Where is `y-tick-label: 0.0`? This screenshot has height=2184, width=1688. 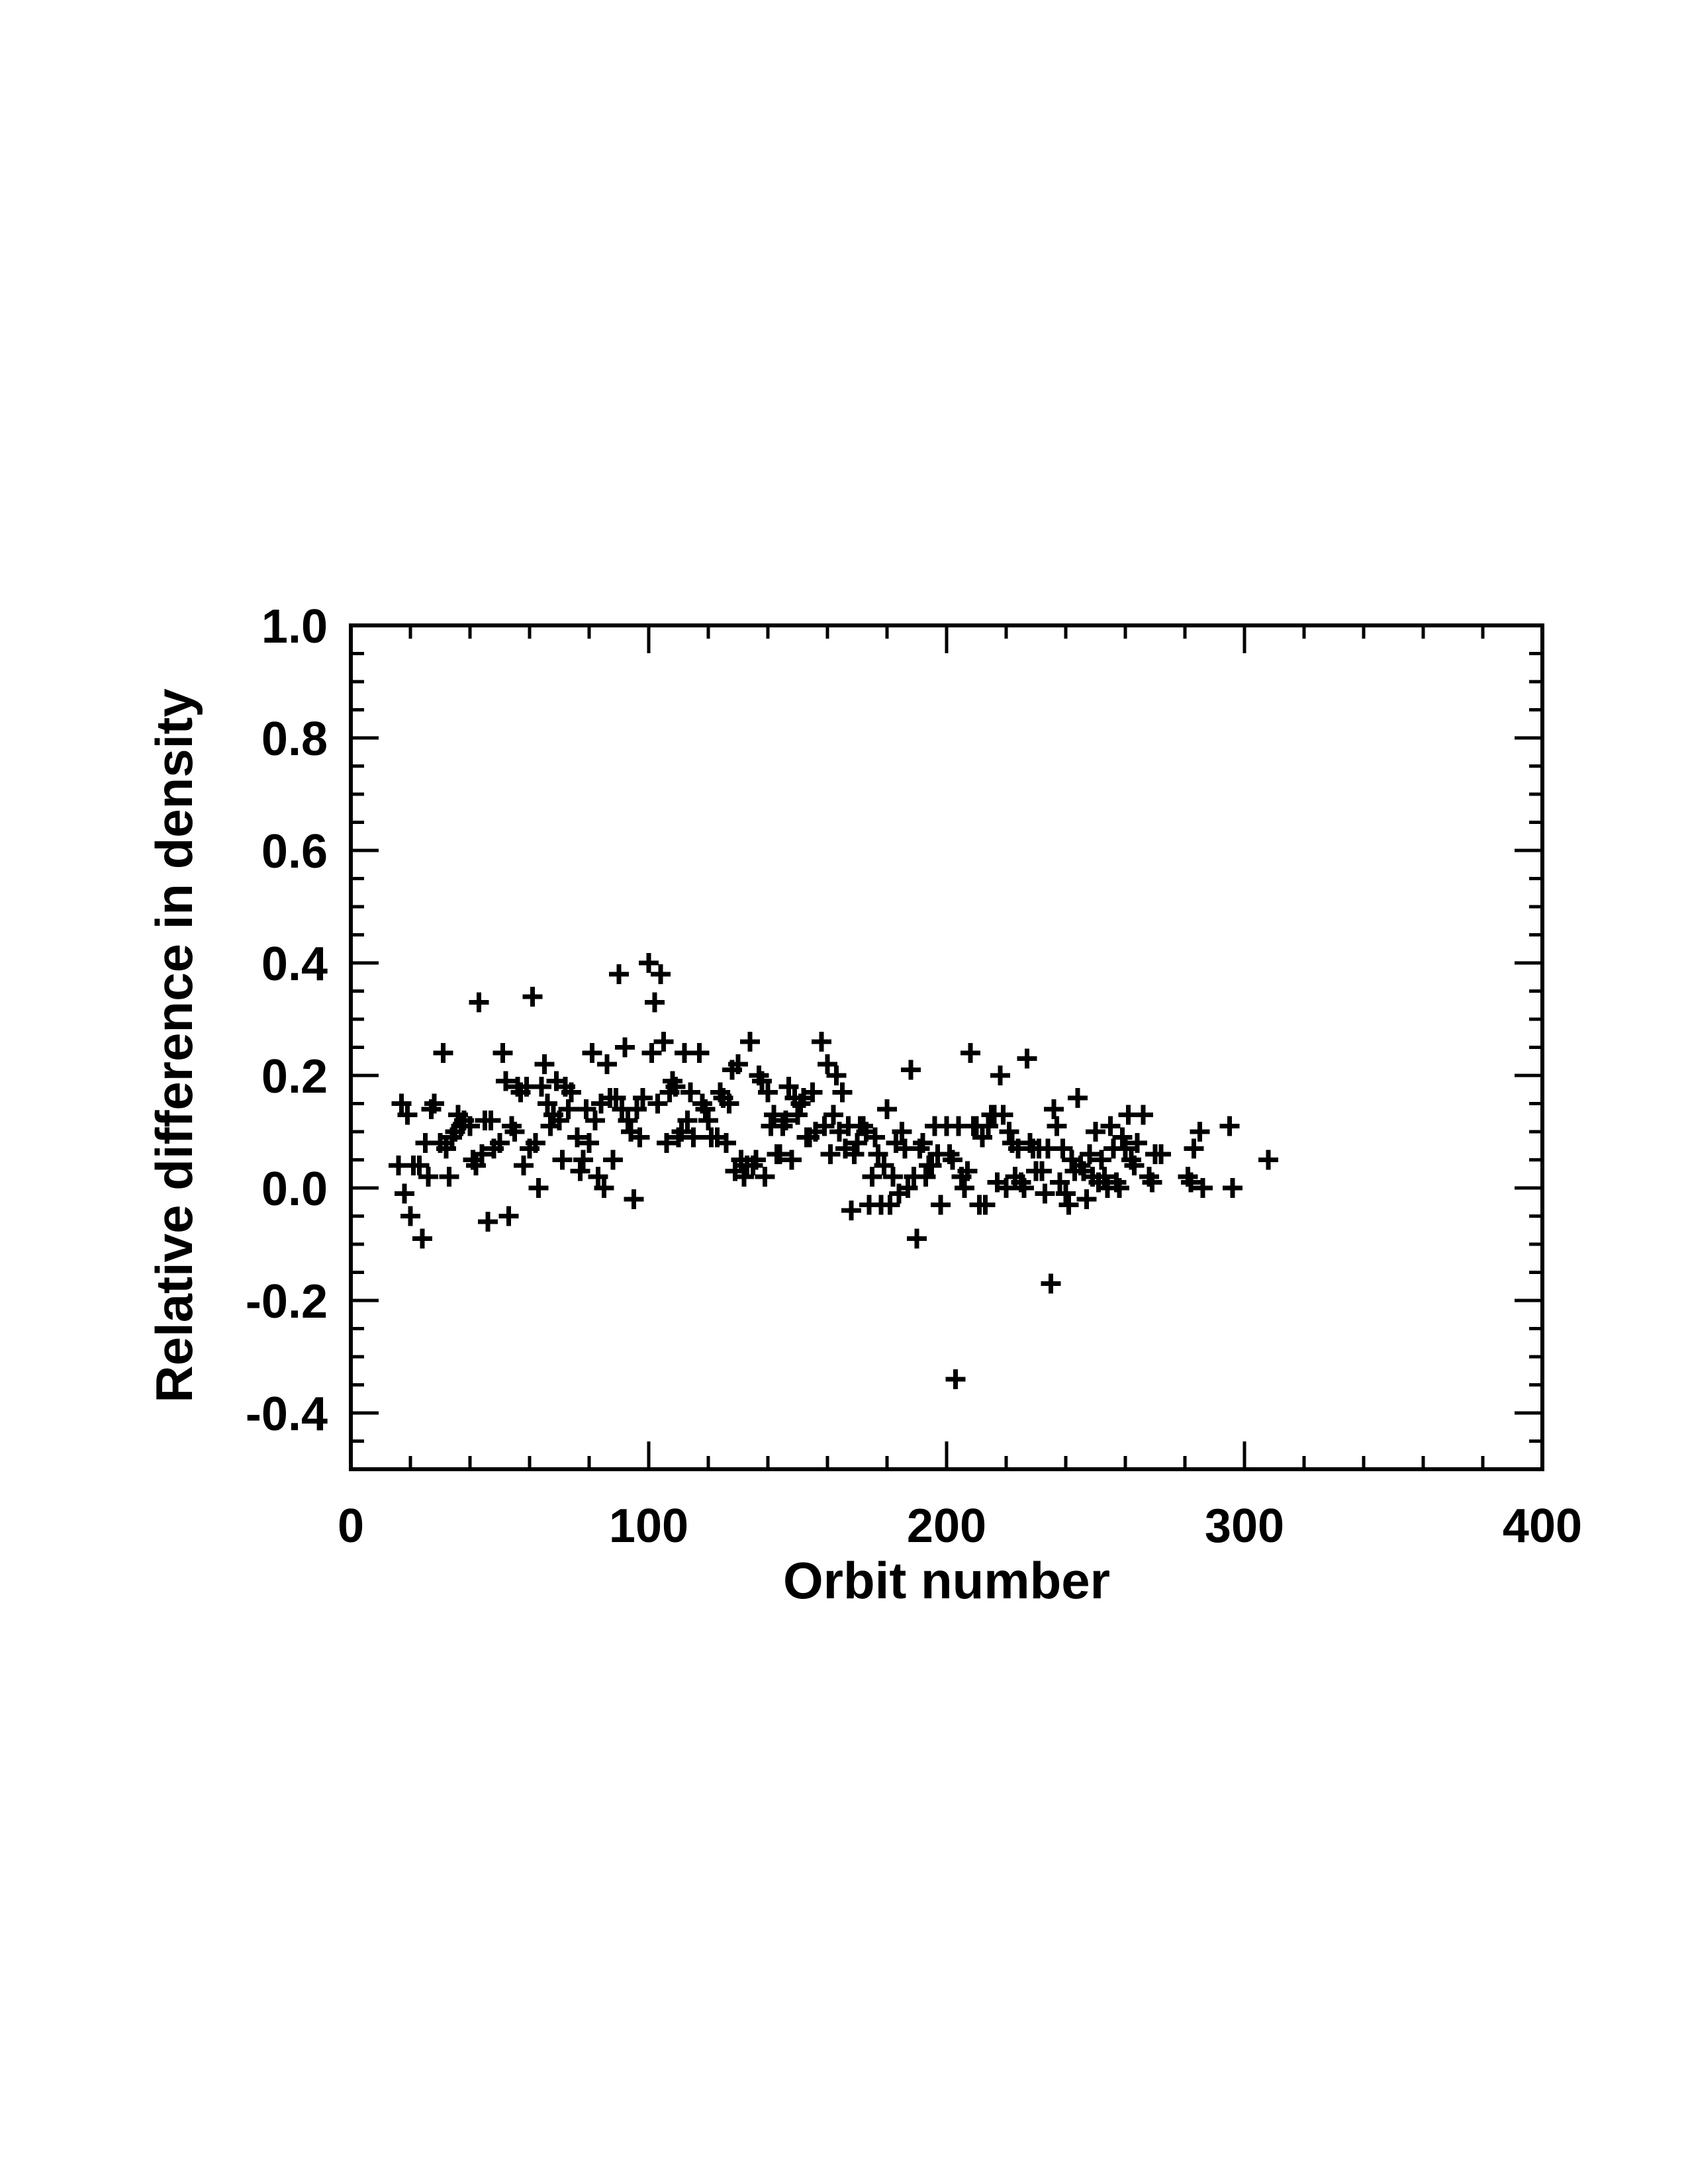 y-tick-label: 0.0 is located at coordinates (294, 1189).